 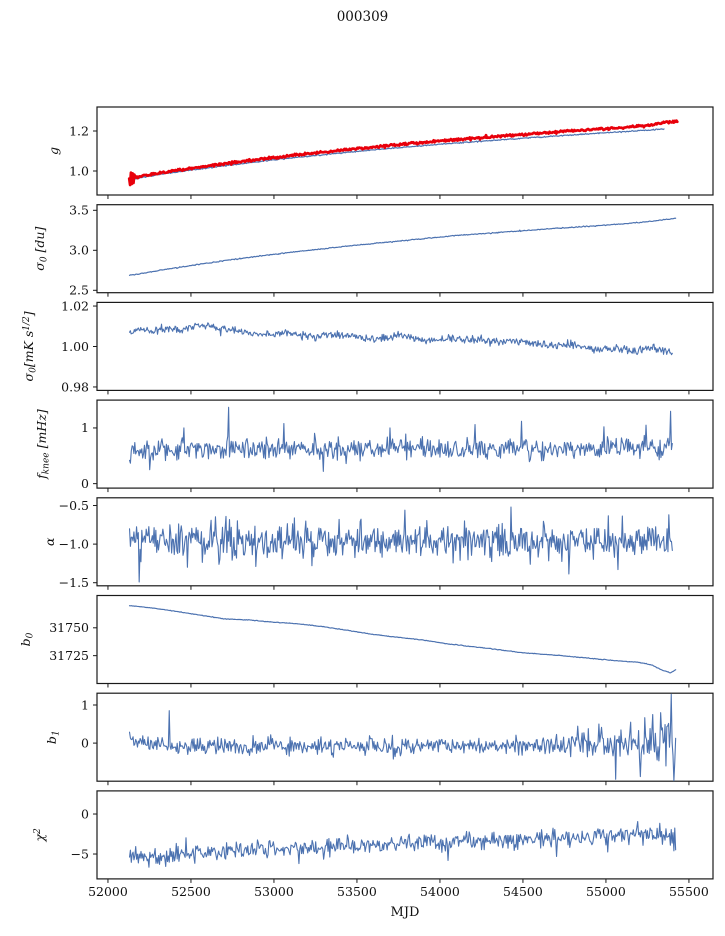 I want to click on series-sigma0-mk, so click(x=400, y=339).